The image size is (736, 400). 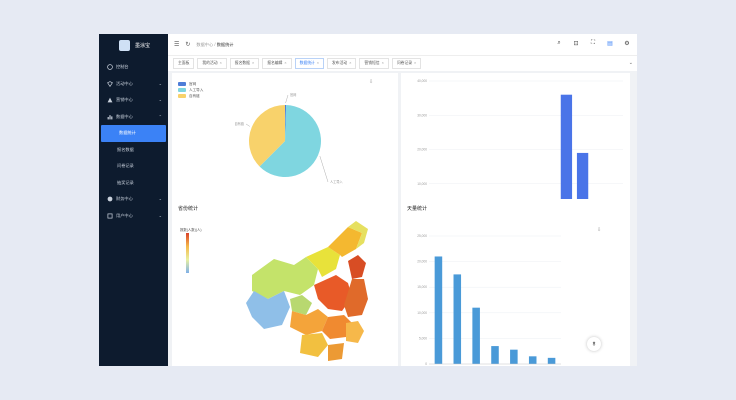 I want to click on map-region-east, so click(x=356, y=298).